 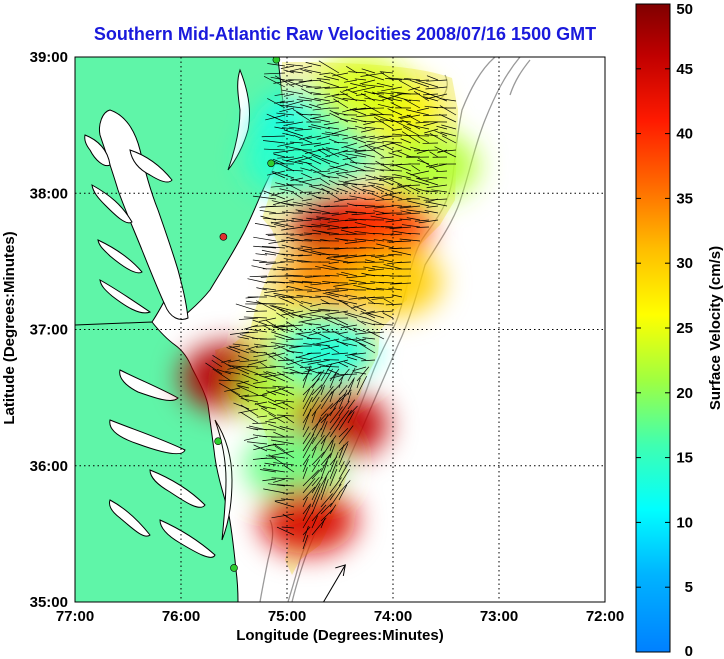 I want to click on speed-region-nc-eddy, so click(x=324, y=349).